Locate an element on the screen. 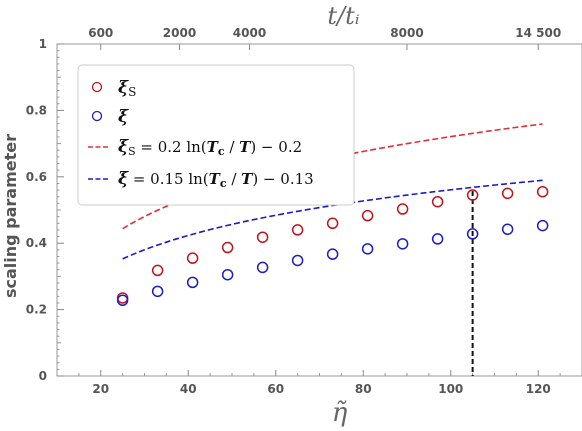 This screenshot has height=431, width=582. top-tick-label: 4000 is located at coordinates (249, 33).